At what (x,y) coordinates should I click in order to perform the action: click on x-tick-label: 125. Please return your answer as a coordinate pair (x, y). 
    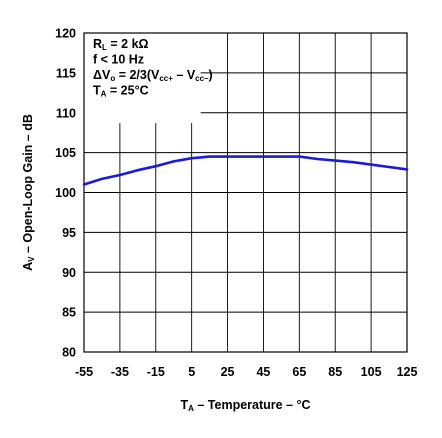
    Looking at the image, I should click on (407, 372).